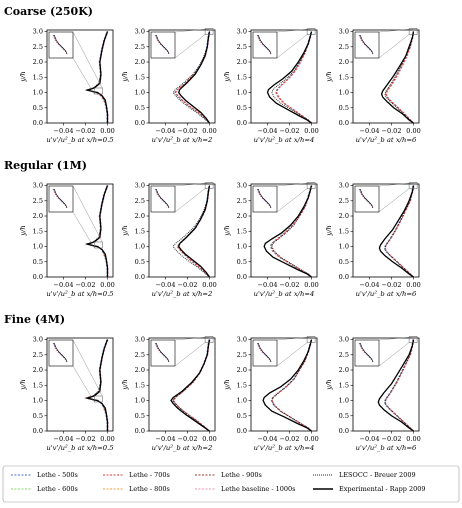  Describe the element at coordinates (284, 448) in the screenshot. I see `x-axis-label: u'v'/u²_b at x/h=4` at that location.